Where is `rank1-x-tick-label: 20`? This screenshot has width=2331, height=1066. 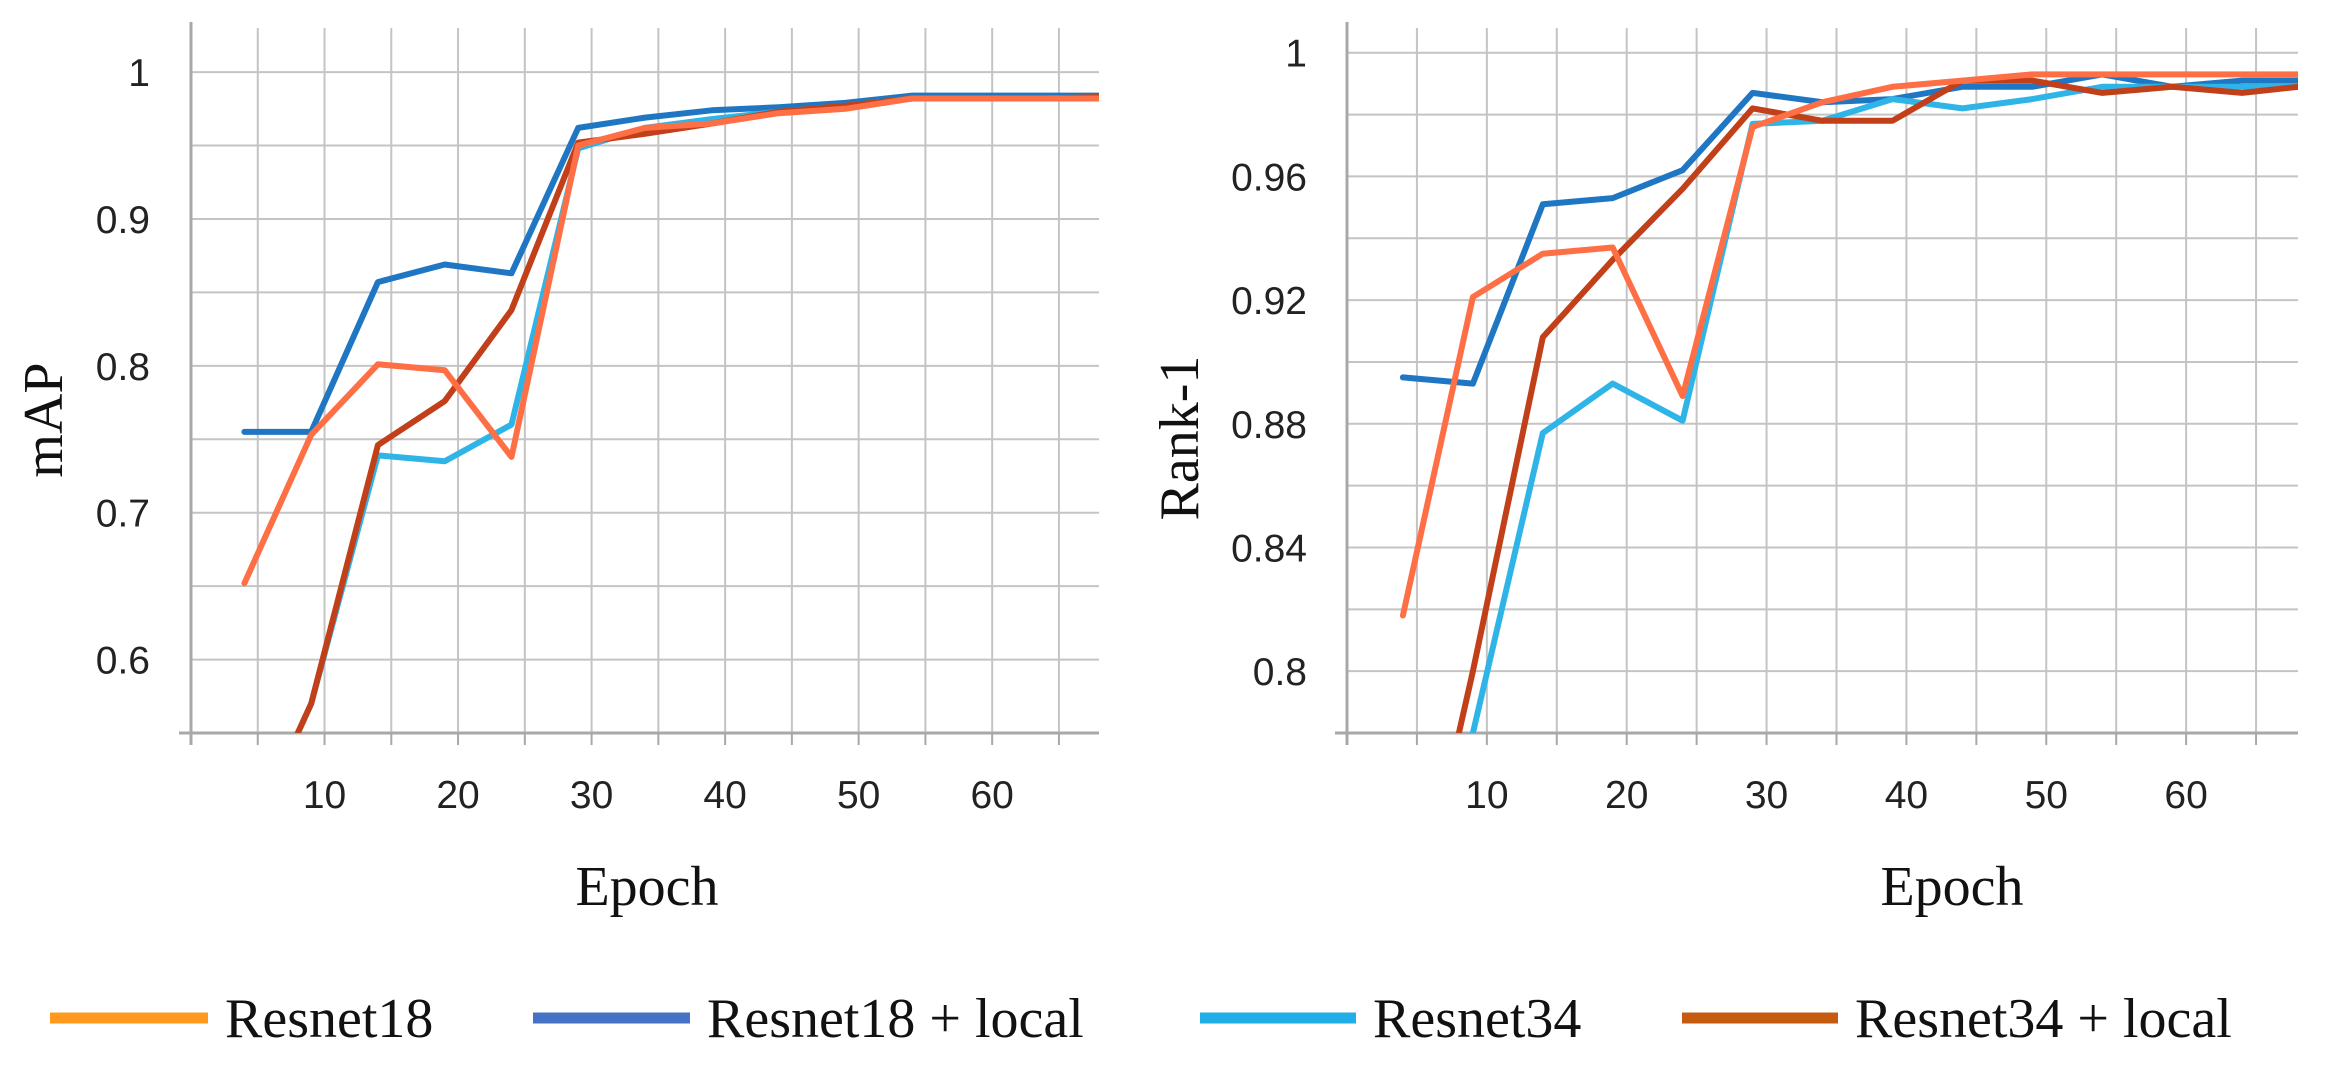 rank1-x-tick-label: 20 is located at coordinates (1626, 795).